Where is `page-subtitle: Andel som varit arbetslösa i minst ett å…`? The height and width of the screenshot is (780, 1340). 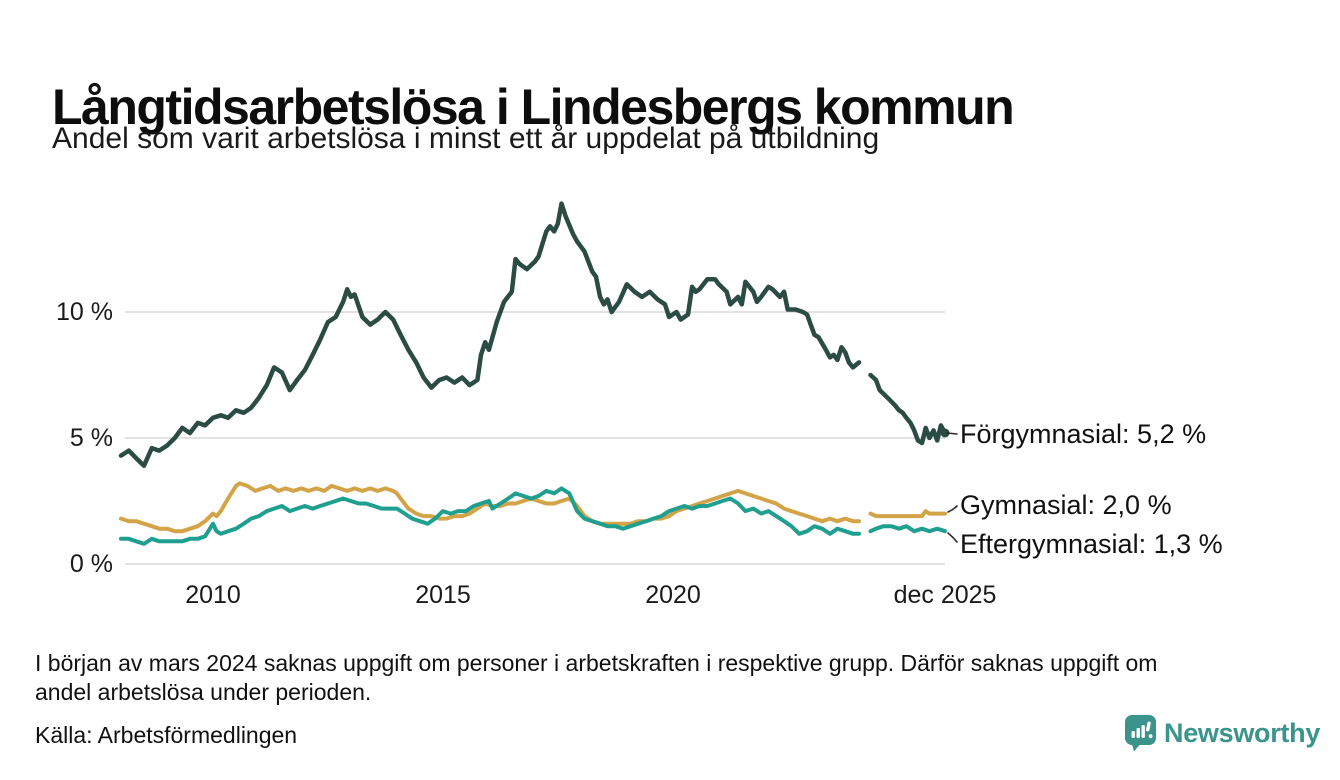 page-subtitle: Andel som varit arbetslösa i minst ett å… is located at coordinates (466, 138).